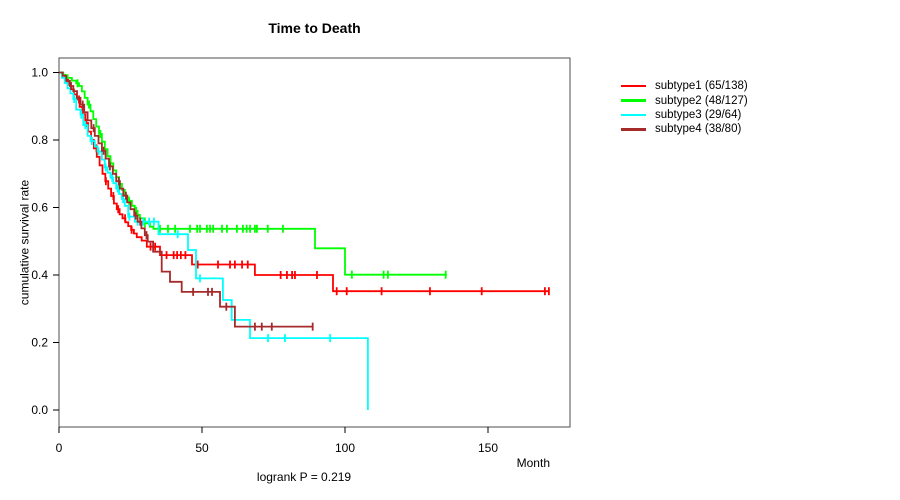 This screenshot has width=900, height=500. Describe the element at coordinates (633, 115) in the screenshot. I see `legend-line-swatch-subtype3` at that location.